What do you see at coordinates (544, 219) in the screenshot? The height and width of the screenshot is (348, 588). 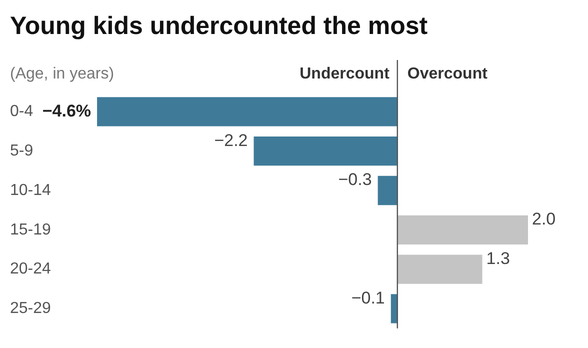 I see `data-label: 2.0` at bounding box center [544, 219].